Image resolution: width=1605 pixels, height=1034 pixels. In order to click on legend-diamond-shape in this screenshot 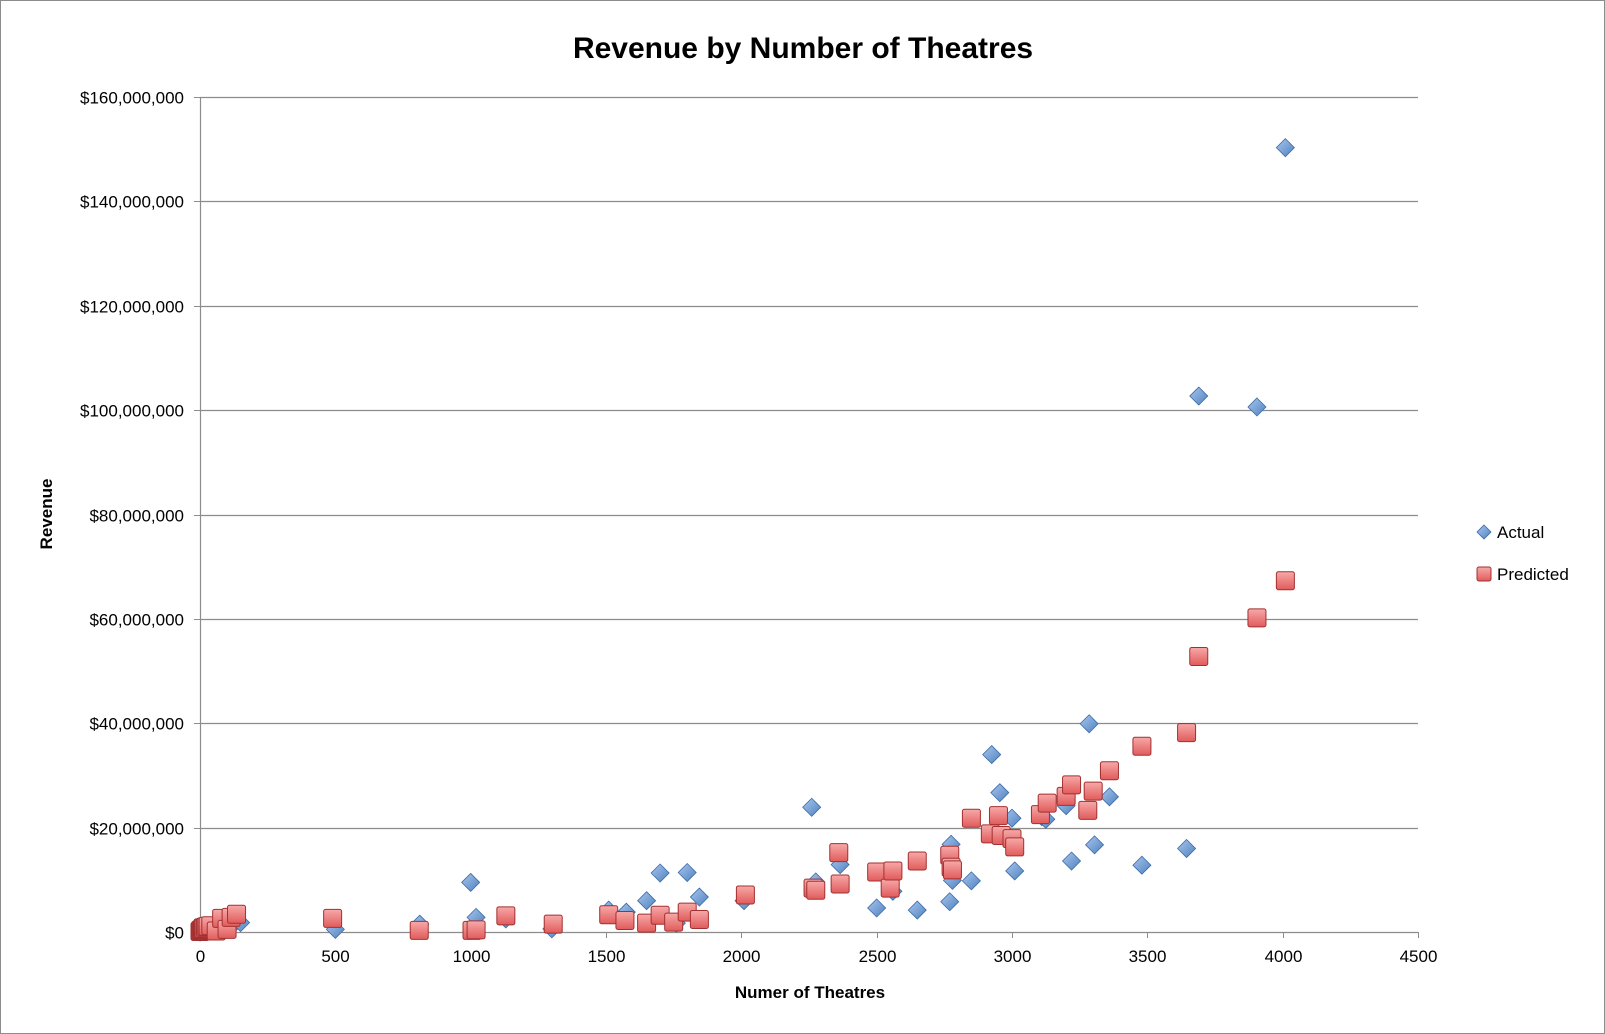, I will do `click(1484, 532)`.